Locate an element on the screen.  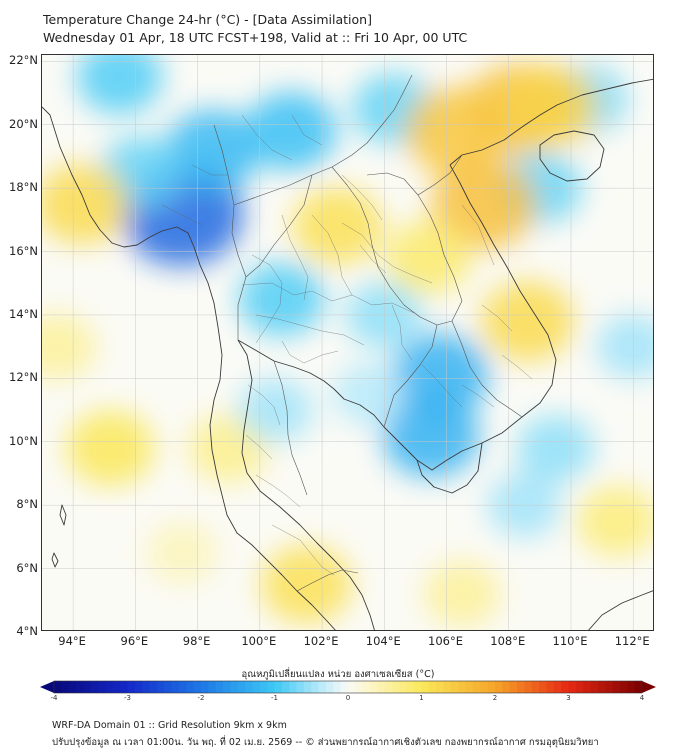
longitude-label: 100°E is located at coordinates (259, 641).